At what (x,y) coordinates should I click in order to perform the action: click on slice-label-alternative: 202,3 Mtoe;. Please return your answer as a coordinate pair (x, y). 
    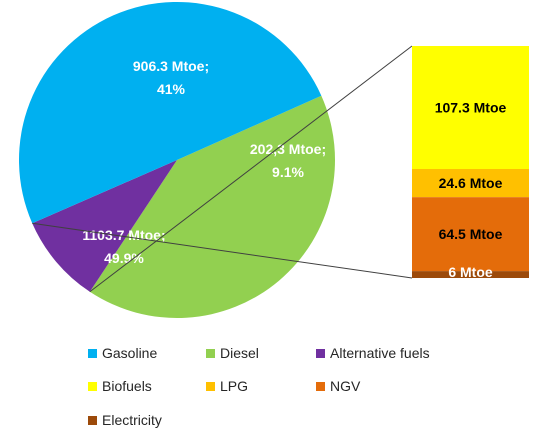
    Looking at the image, I should click on (288, 149).